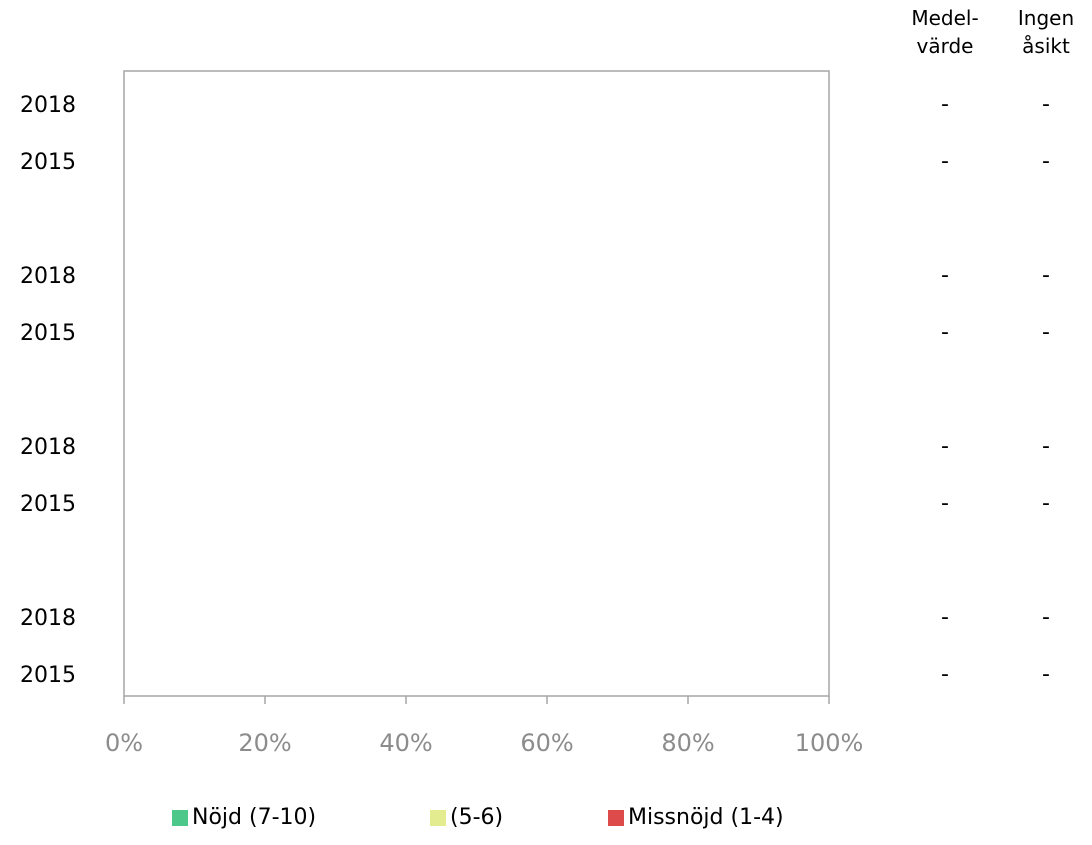 This screenshot has height=845, width=1092. I want to click on legend-item-nojd: Nöjd (7-10), so click(244, 817).